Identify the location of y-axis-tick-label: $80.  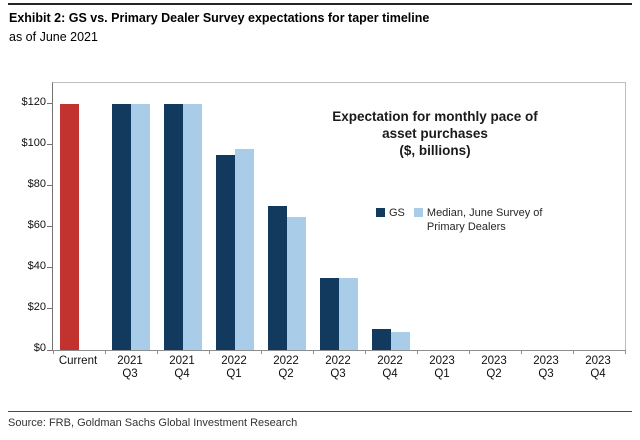
(36, 183).